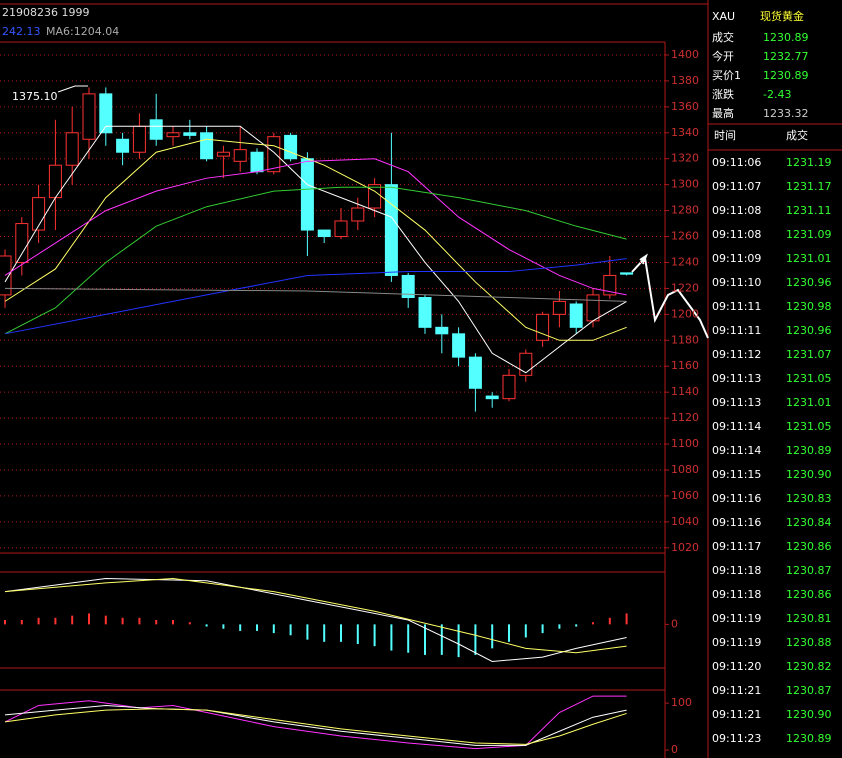 Image resolution: width=842 pixels, height=758 pixels. Describe the element at coordinates (685, 287) in the screenshot. I see `y-tick-label: 1220` at that location.